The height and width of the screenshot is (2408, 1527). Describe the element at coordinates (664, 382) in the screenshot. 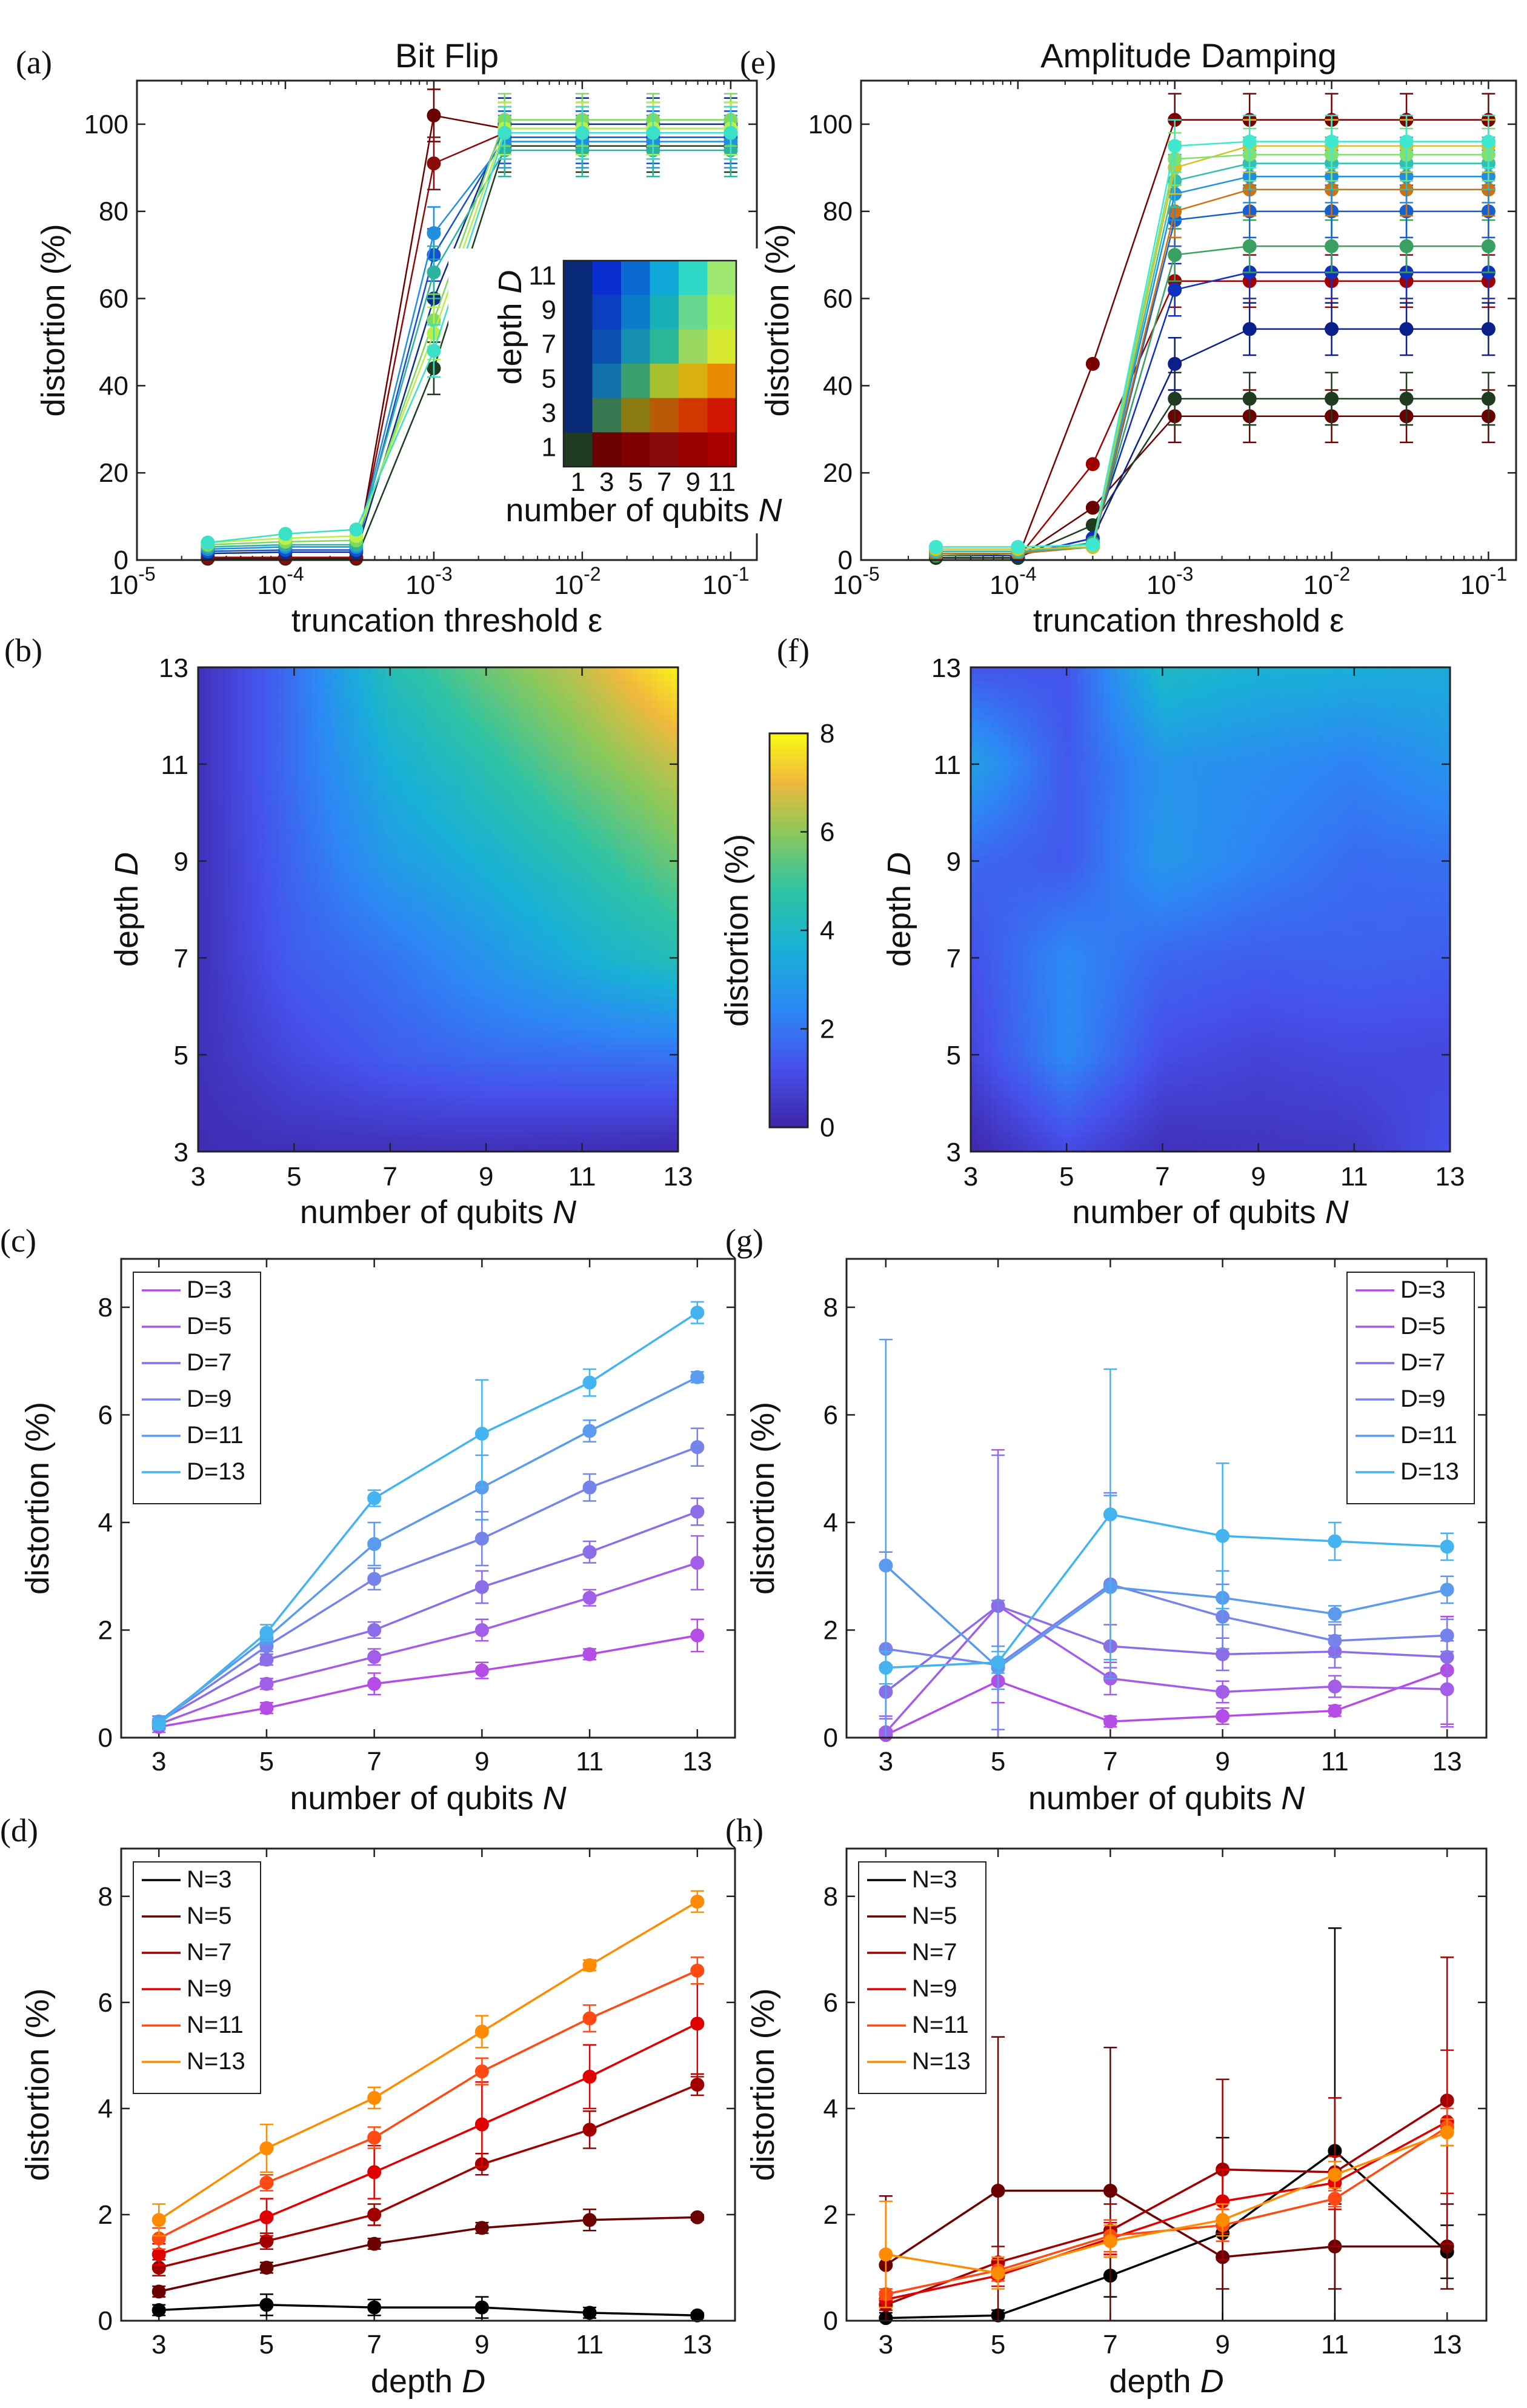

I see `inset-cell` at that location.